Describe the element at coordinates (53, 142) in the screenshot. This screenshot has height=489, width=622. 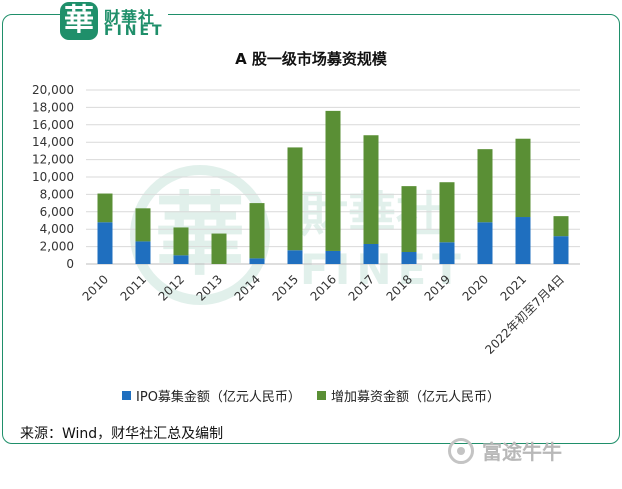
I see `y-tick-label: 14,000` at that location.